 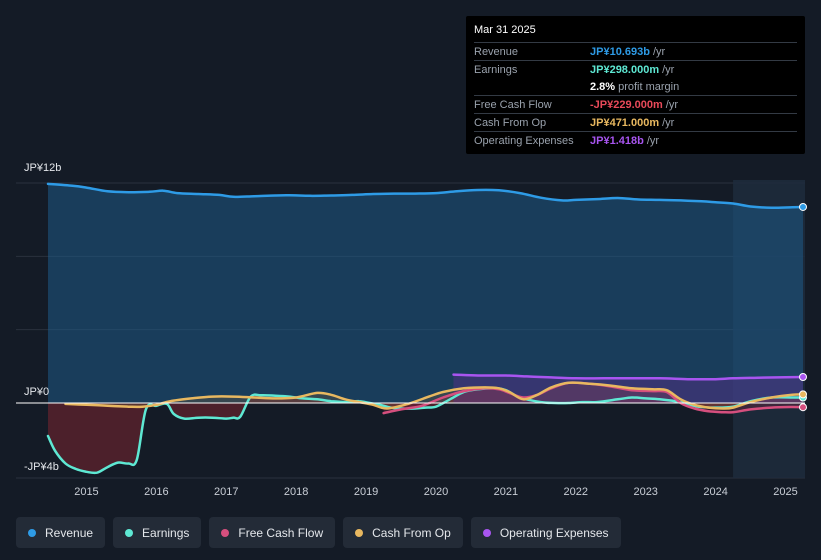 What do you see at coordinates (434, 395) in the screenshot?
I see `cash-from-op-line` at bounding box center [434, 395].